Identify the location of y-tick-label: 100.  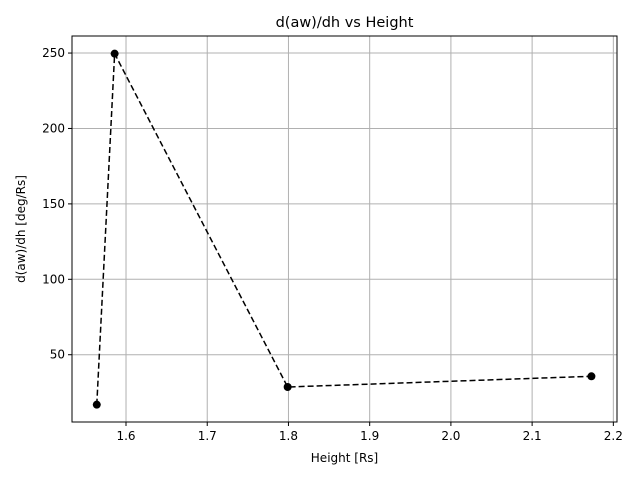
(53, 279).